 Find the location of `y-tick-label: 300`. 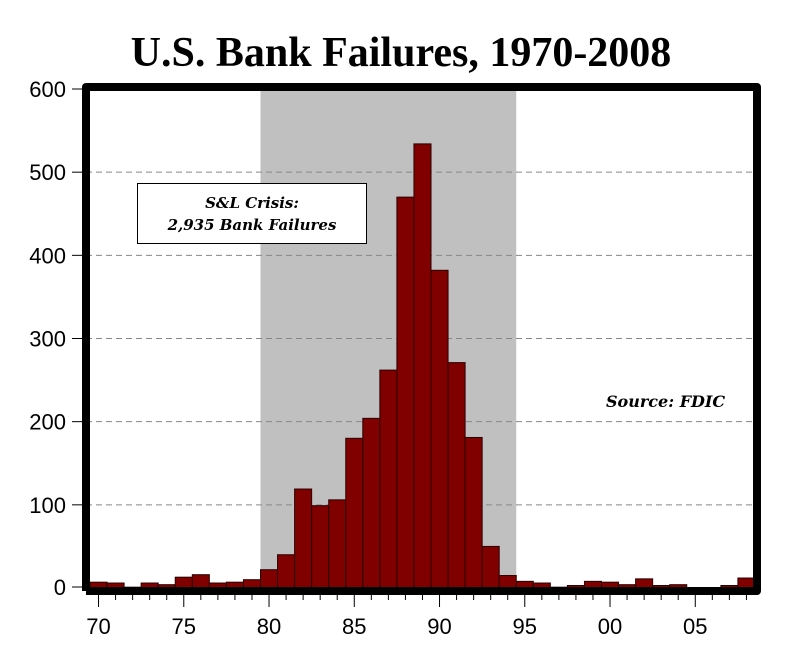

y-tick-label: 300 is located at coordinates (47, 339).